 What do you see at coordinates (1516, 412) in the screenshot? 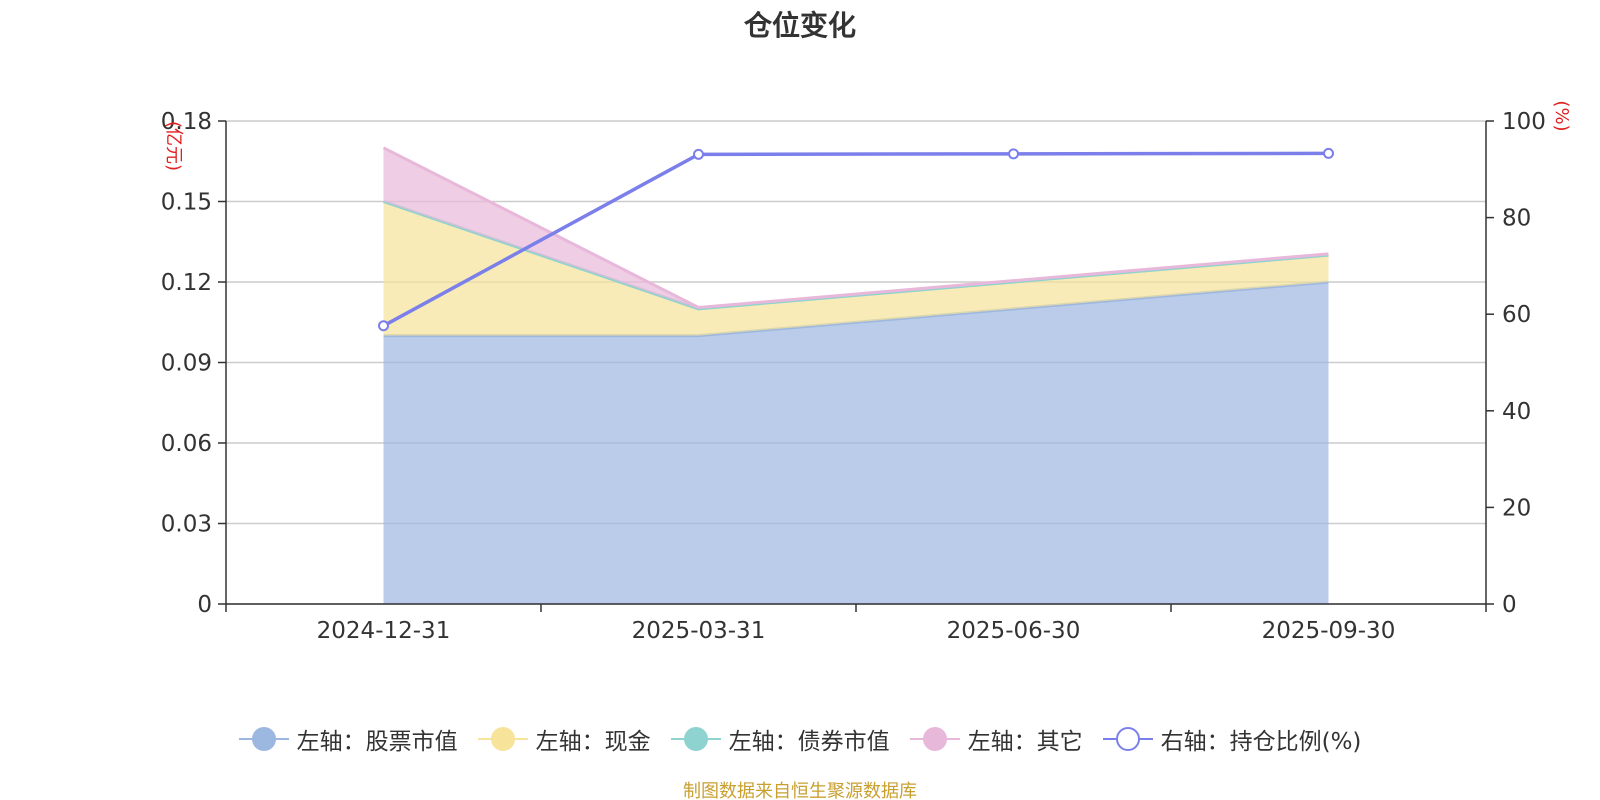
I see `right-tick-label: 40` at bounding box center [1516, 412].